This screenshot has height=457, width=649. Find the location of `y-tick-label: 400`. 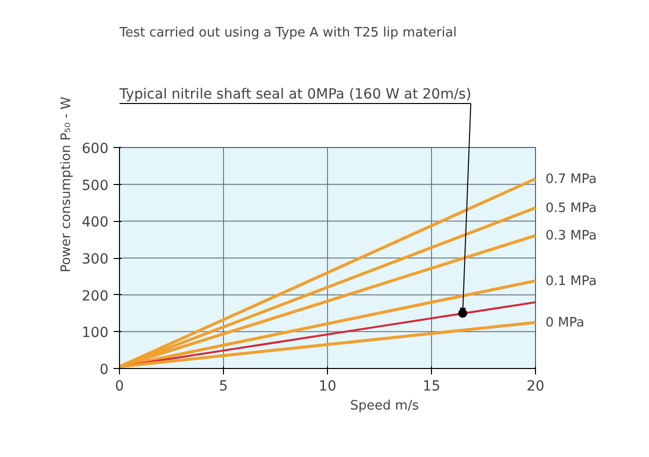

y-tick-label: 400 is located at coordinates (95, 222).